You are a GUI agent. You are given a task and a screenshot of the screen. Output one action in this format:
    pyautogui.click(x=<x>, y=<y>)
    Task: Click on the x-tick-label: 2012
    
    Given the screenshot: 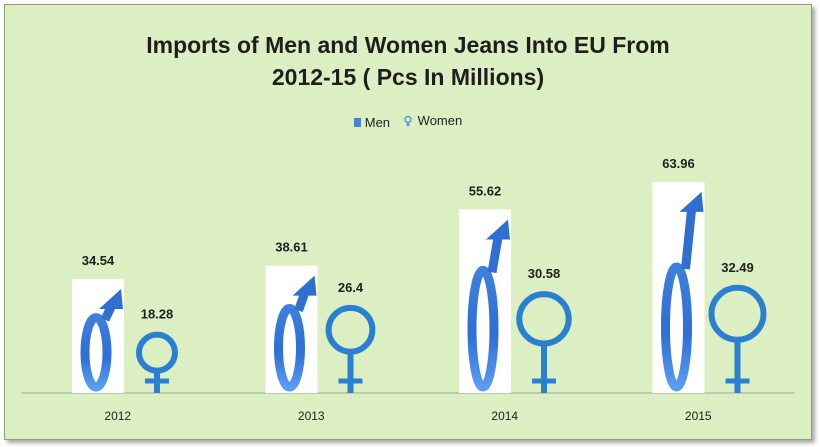 What is the action you would take?
    pyautogui.click(x=117, y=416)
    